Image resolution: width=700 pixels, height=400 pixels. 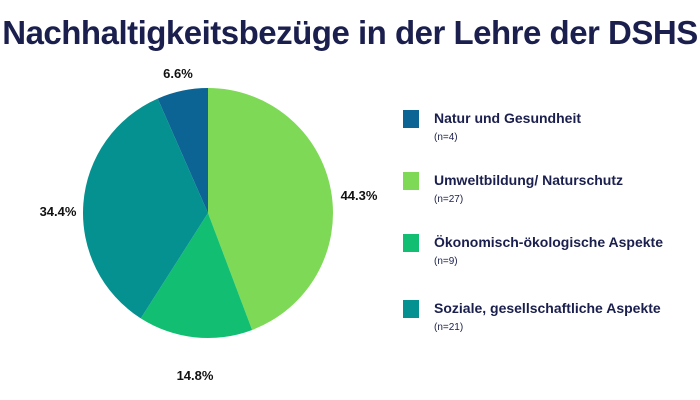 I want to click on legend-label: Ökonomisch-ökologische Aspekte, so click(x=548, y=242).